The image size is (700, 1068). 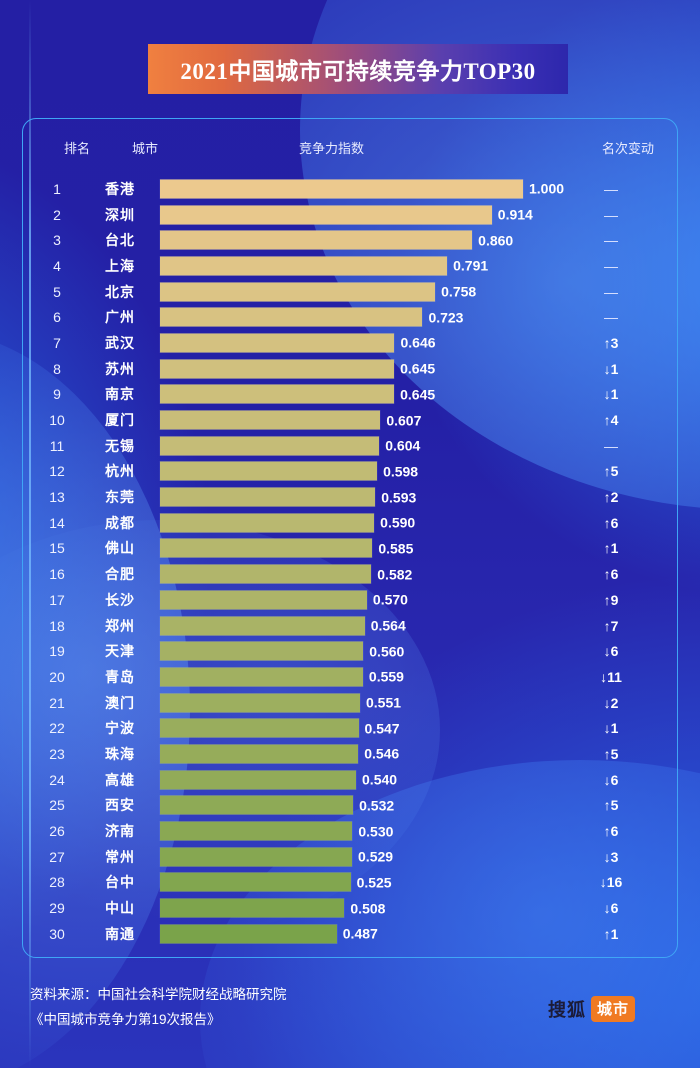 I want to click on row-value-label: 0.551, so click(x=384, y=702).